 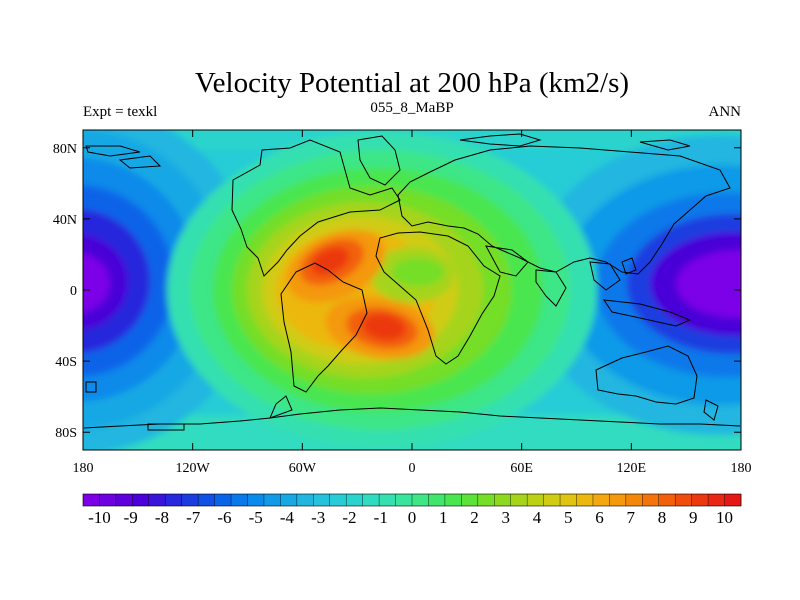 What do you see at coordinates (412, 418) in the screenshot?
I see `coast-antarctica` at bounding box center [412, 418].